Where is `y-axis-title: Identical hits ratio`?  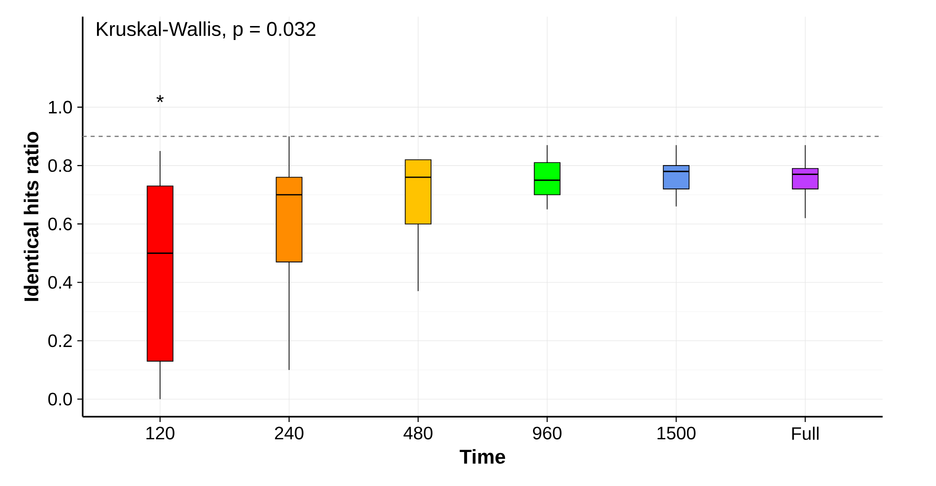 y-axis-title: Identical hits ratio is located at coordinates (31, 216).